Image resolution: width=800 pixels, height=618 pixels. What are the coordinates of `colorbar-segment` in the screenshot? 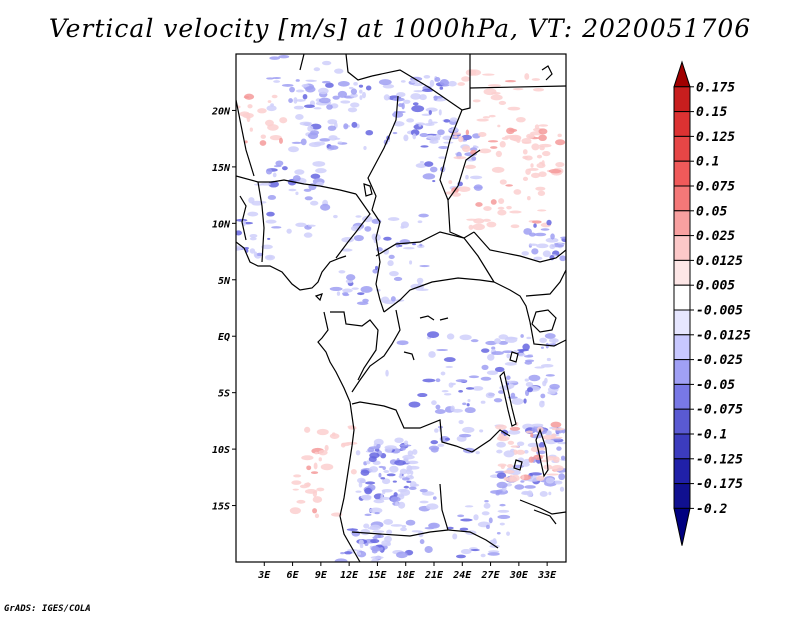 It's located at (682, 223).